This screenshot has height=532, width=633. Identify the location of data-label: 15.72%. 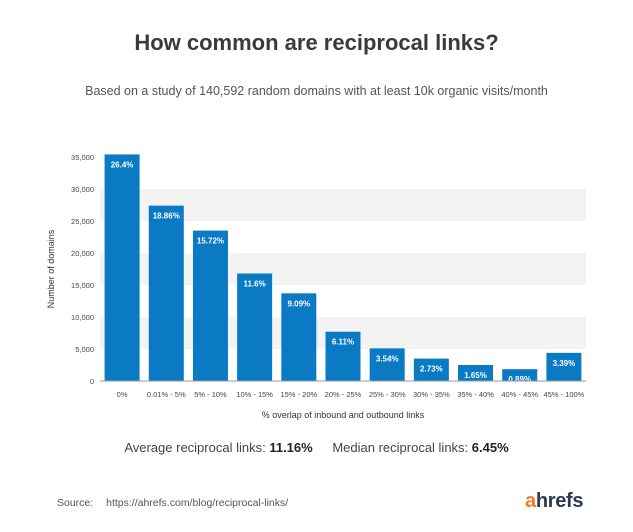
(210, 241).